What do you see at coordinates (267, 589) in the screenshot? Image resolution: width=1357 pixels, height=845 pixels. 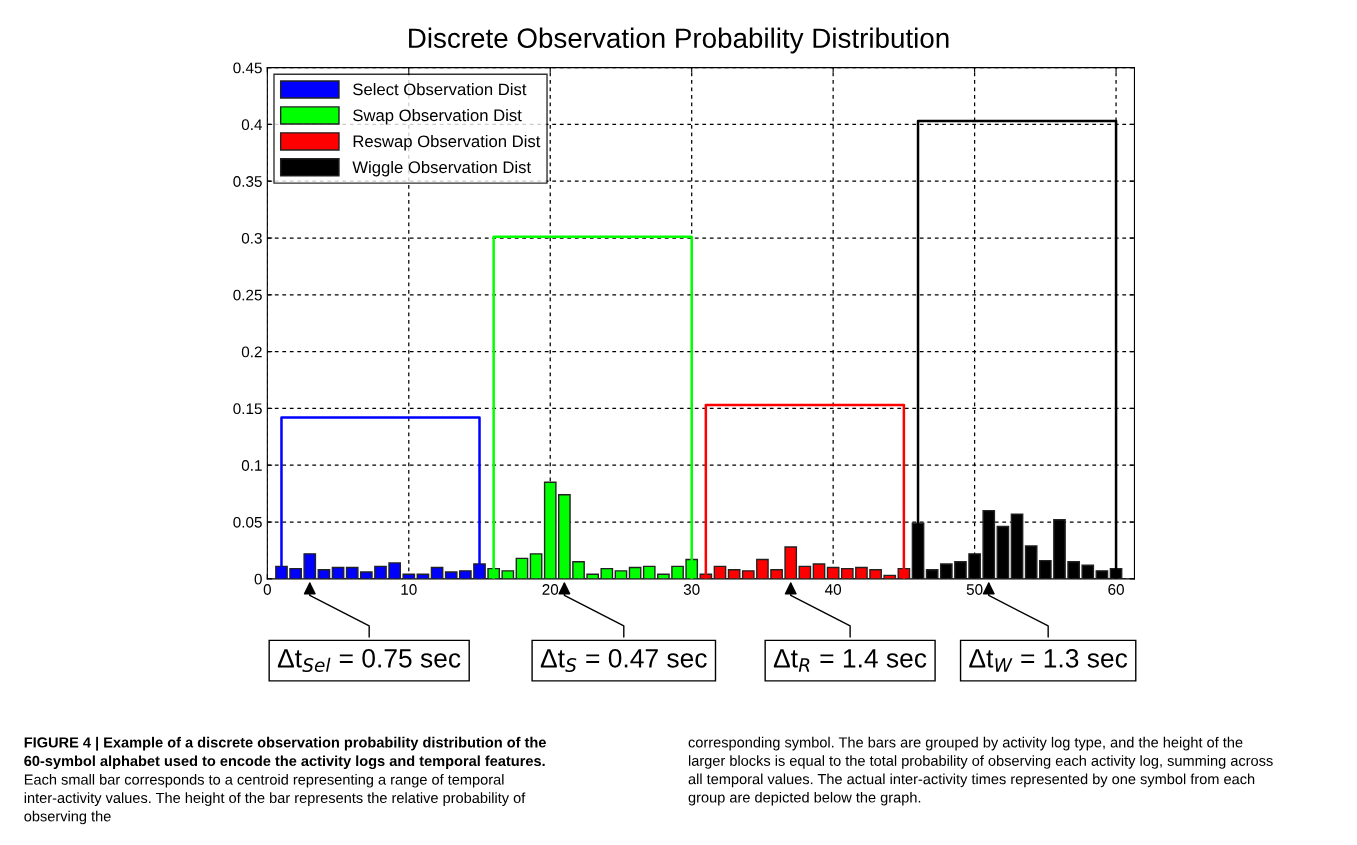 I see `x-tick-label: 0` at bounding box center [267, 589].